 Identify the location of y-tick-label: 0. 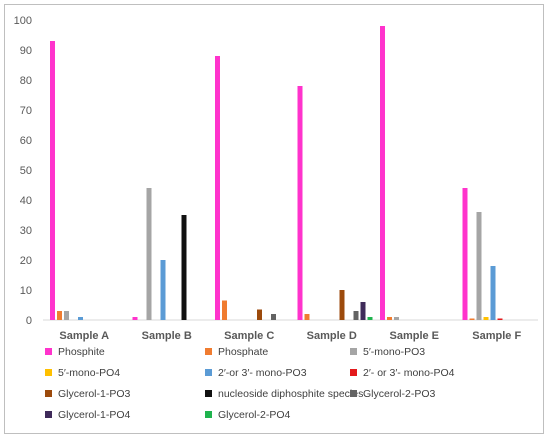
(29, 321).